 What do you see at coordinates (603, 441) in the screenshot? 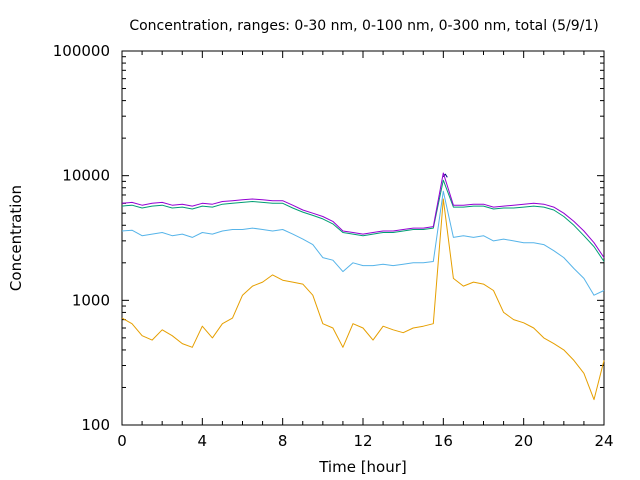
I see `x-tick-label: 24` at bounding box center [603, 441].